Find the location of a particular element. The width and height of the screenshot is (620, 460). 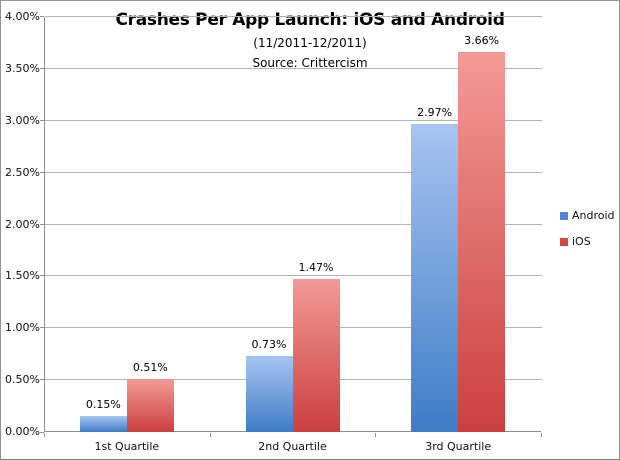

legend-item-ios: iOS is located at coordinates (587, 241).